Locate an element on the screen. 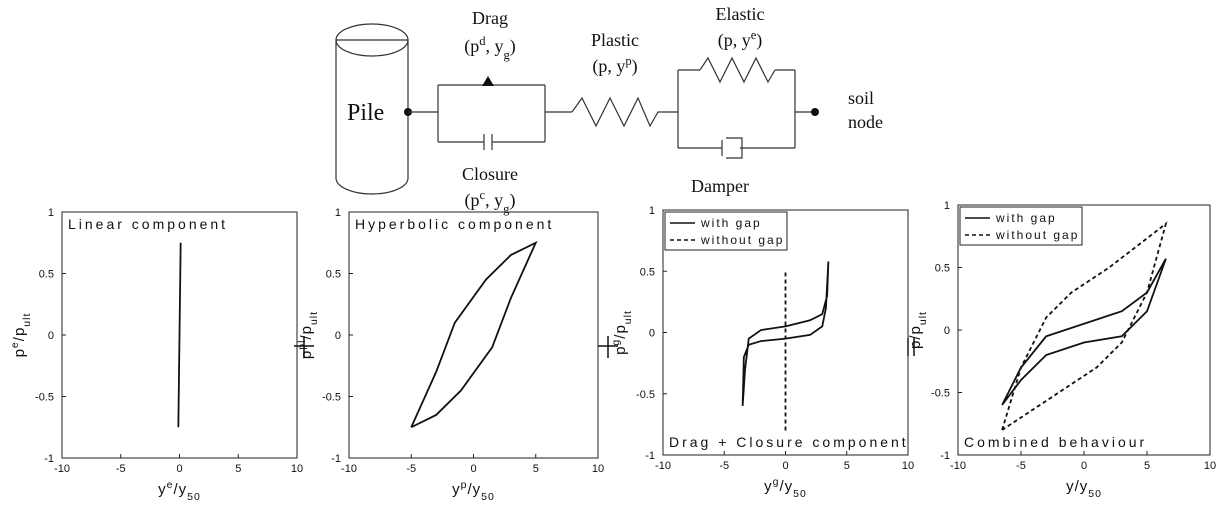 This screenshot has height=508, width=1229. operators is located at coordinates (604, 347).